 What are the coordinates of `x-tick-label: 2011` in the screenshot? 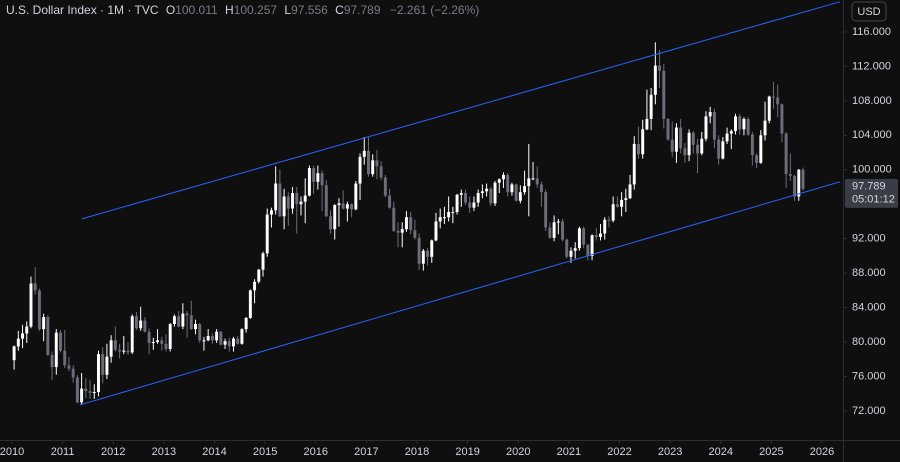 It's located at (63, 452).